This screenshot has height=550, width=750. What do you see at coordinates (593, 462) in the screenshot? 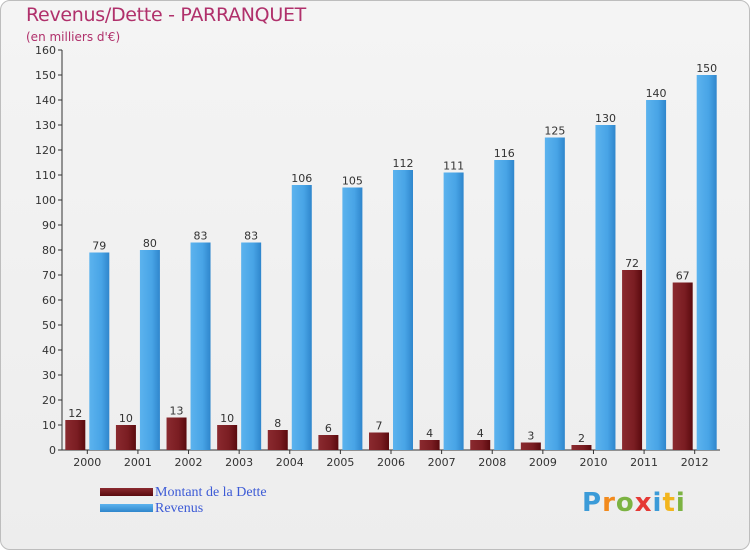
I see `x-tick-label: 2010` at bounding box center [593, 462].